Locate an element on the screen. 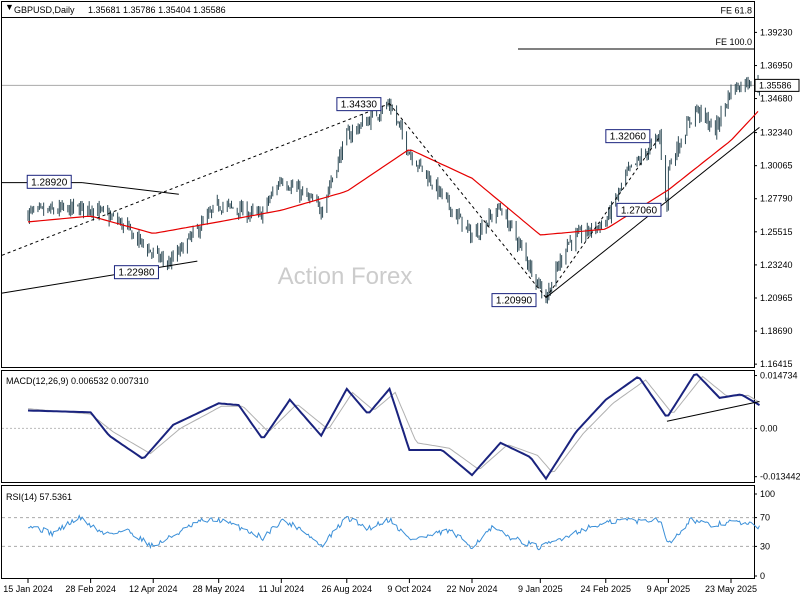  rsi-layer is located at coordinates (381, 532).